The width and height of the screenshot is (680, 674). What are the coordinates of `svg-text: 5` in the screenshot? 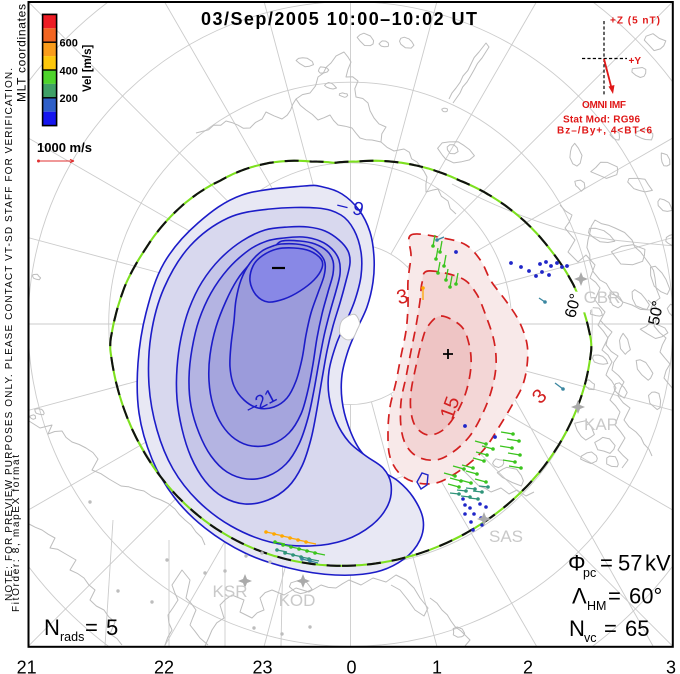 It's located at (112, 627).